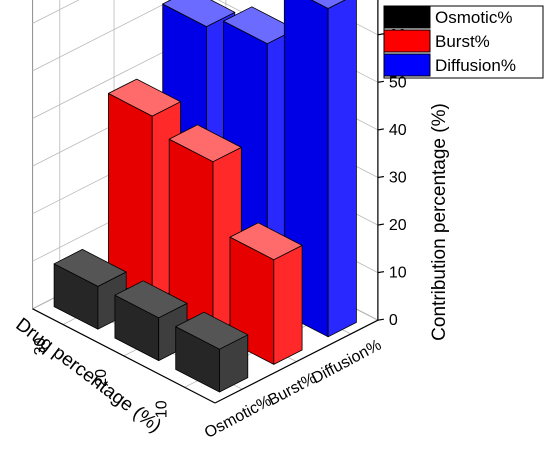 Image resolution: width=550 pixels, height=474 pixels. I want to click on legend-frame, so click(463, 42).